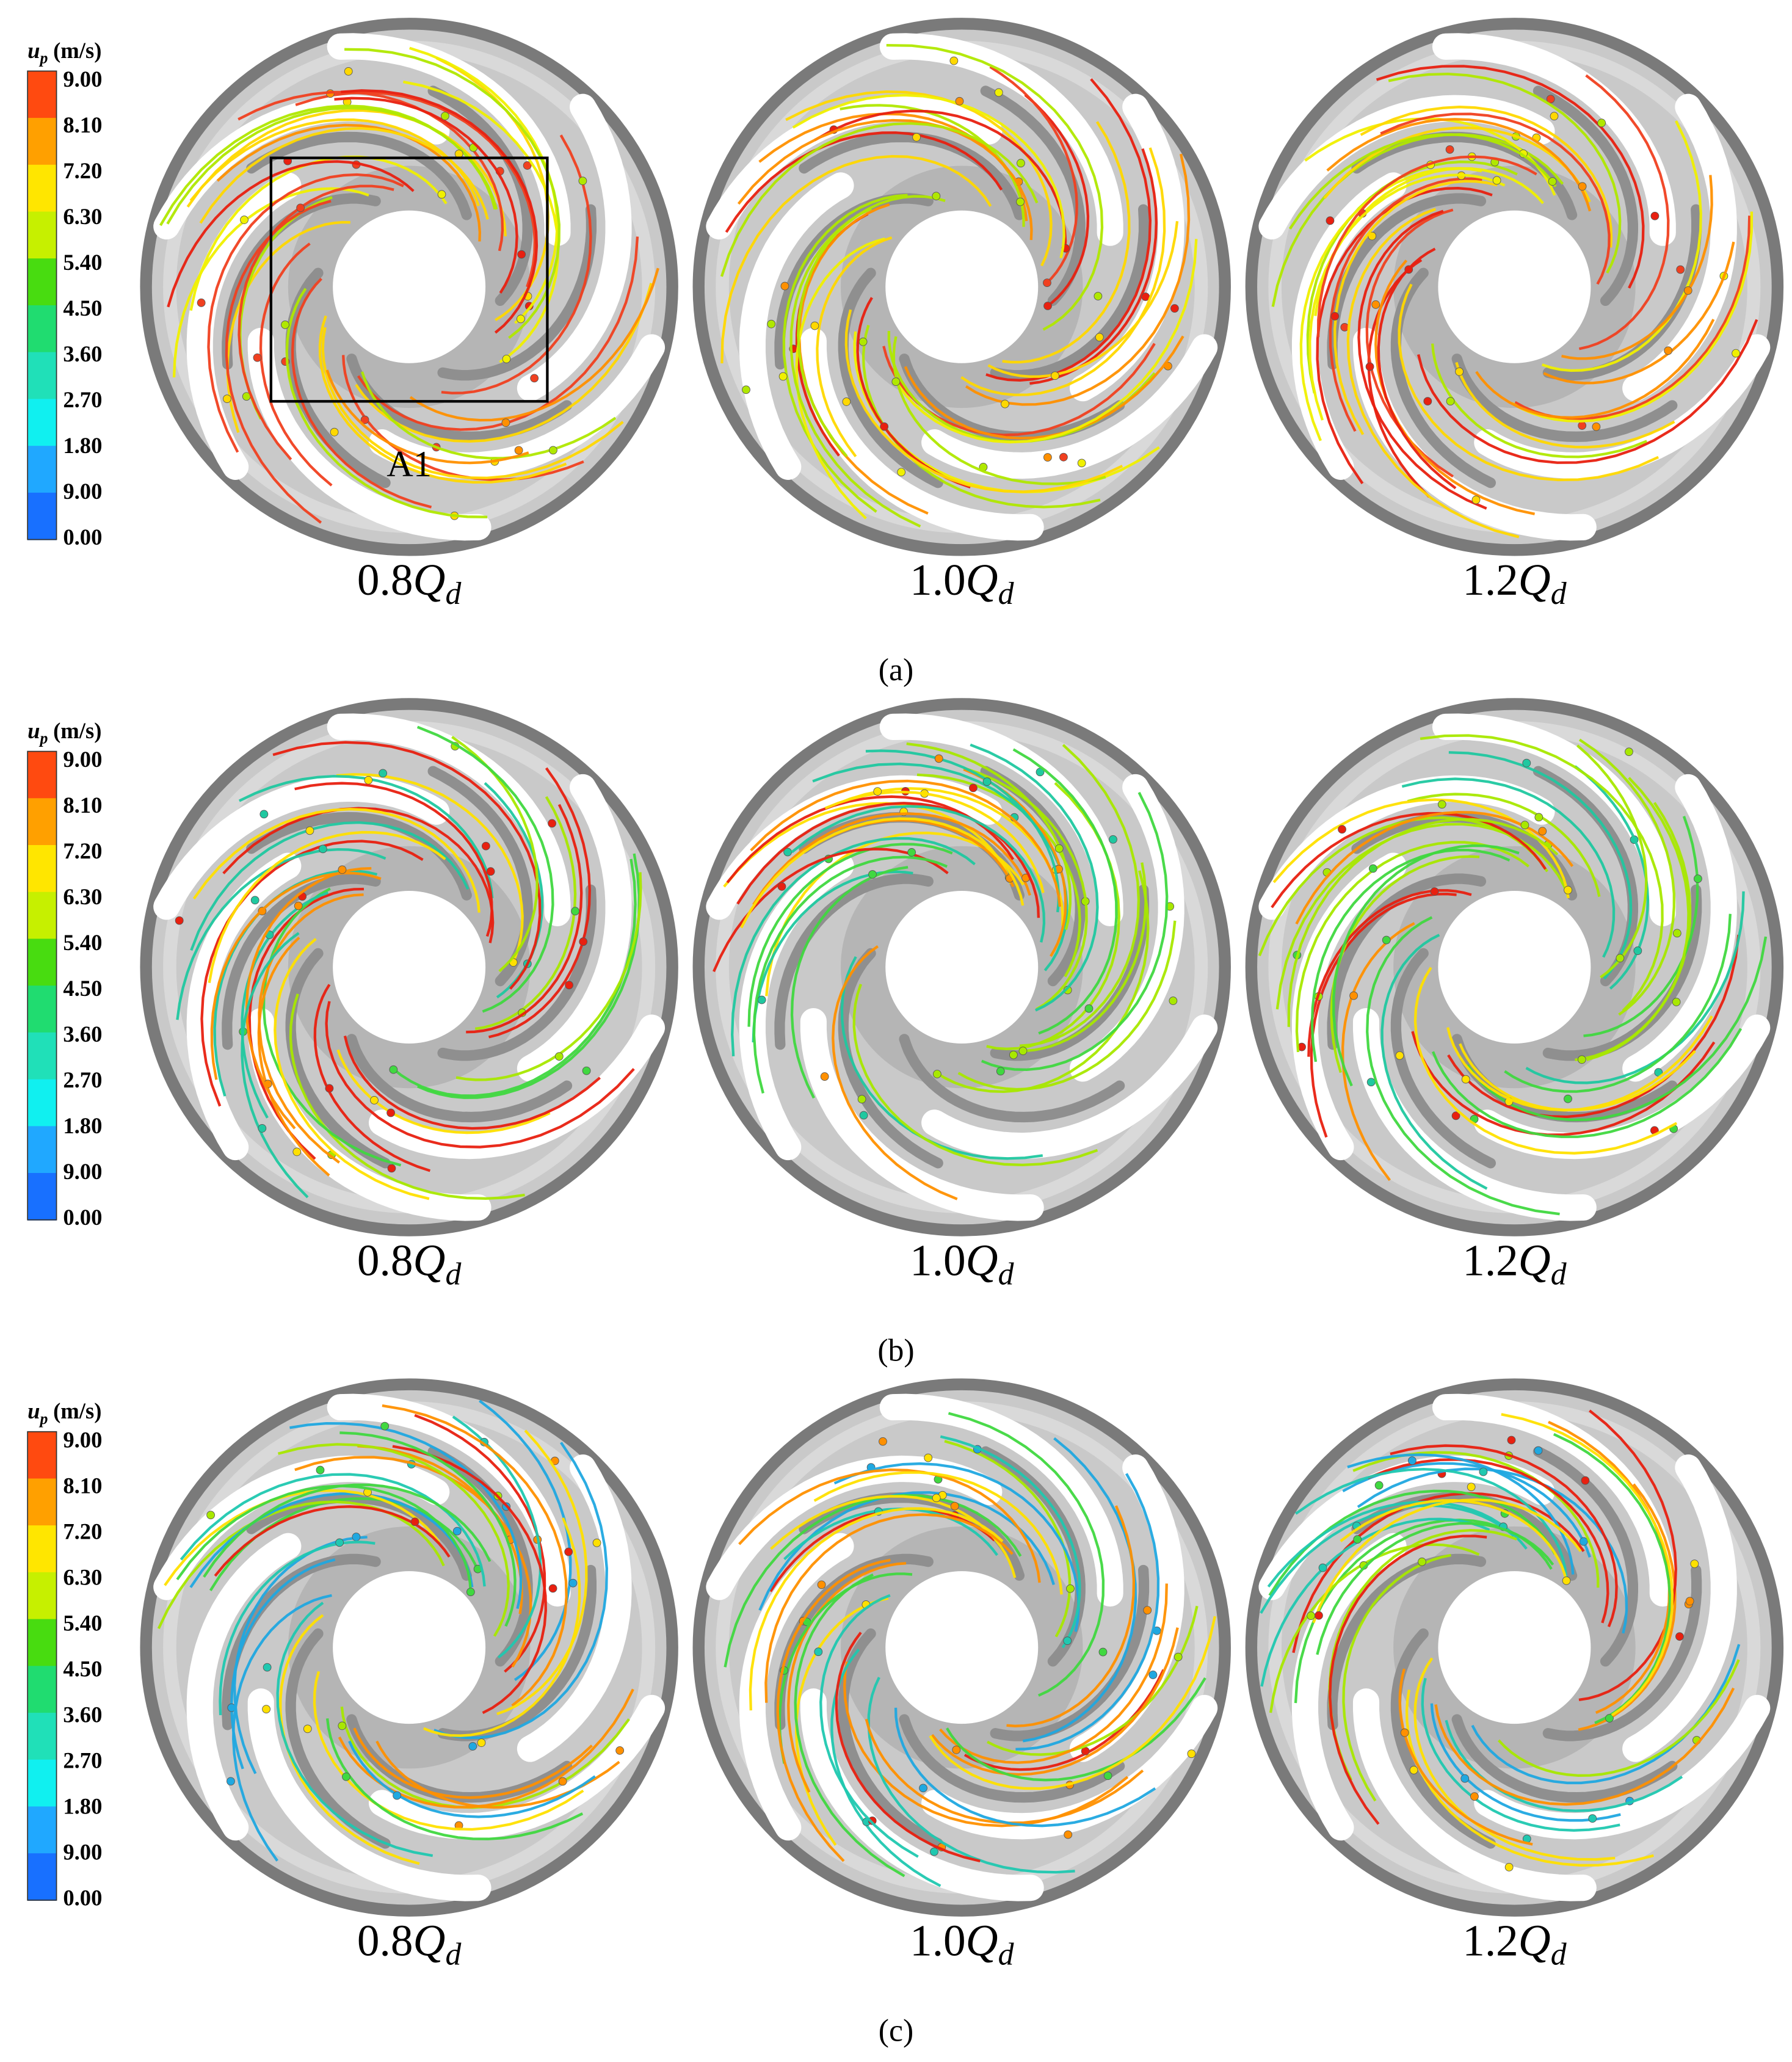  Describe the element at coordinates (410, 1263) in the screenshot. I see `case-label: 0.8Qd` at that location.